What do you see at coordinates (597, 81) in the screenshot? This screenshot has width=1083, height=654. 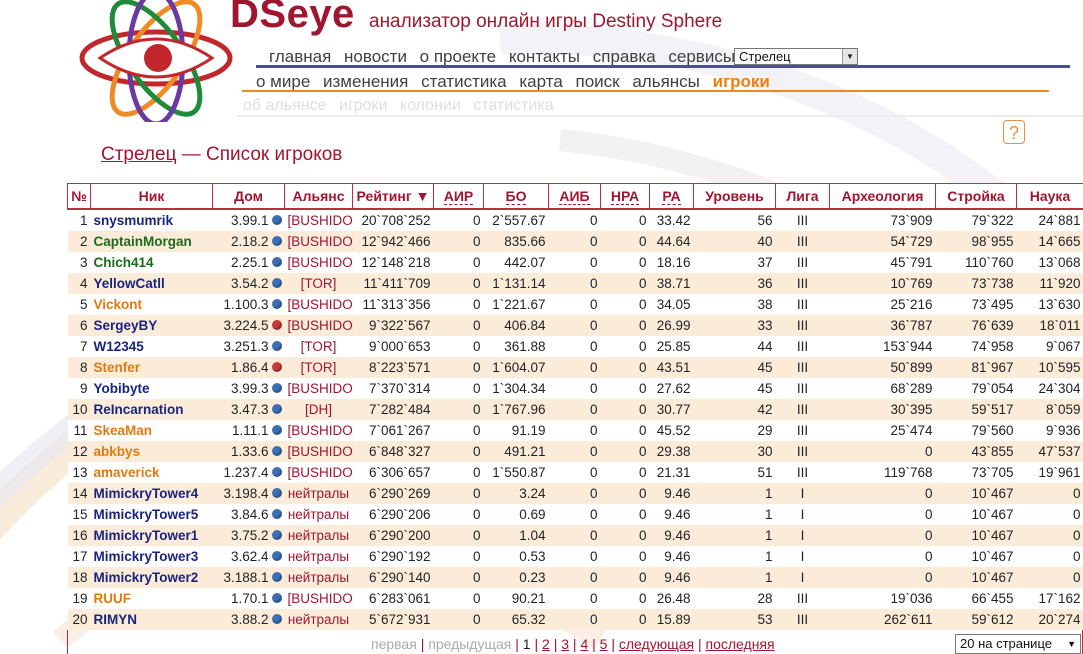 I see `nav-world-search: поиск` at bounding box center [597, 81].